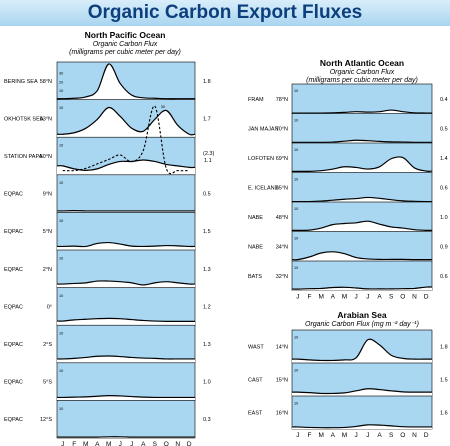 The image size is (450, 446). Describe the element at coordinates (21, 82) in the screenshot. I see `station-label: BERING SEA` at that location.